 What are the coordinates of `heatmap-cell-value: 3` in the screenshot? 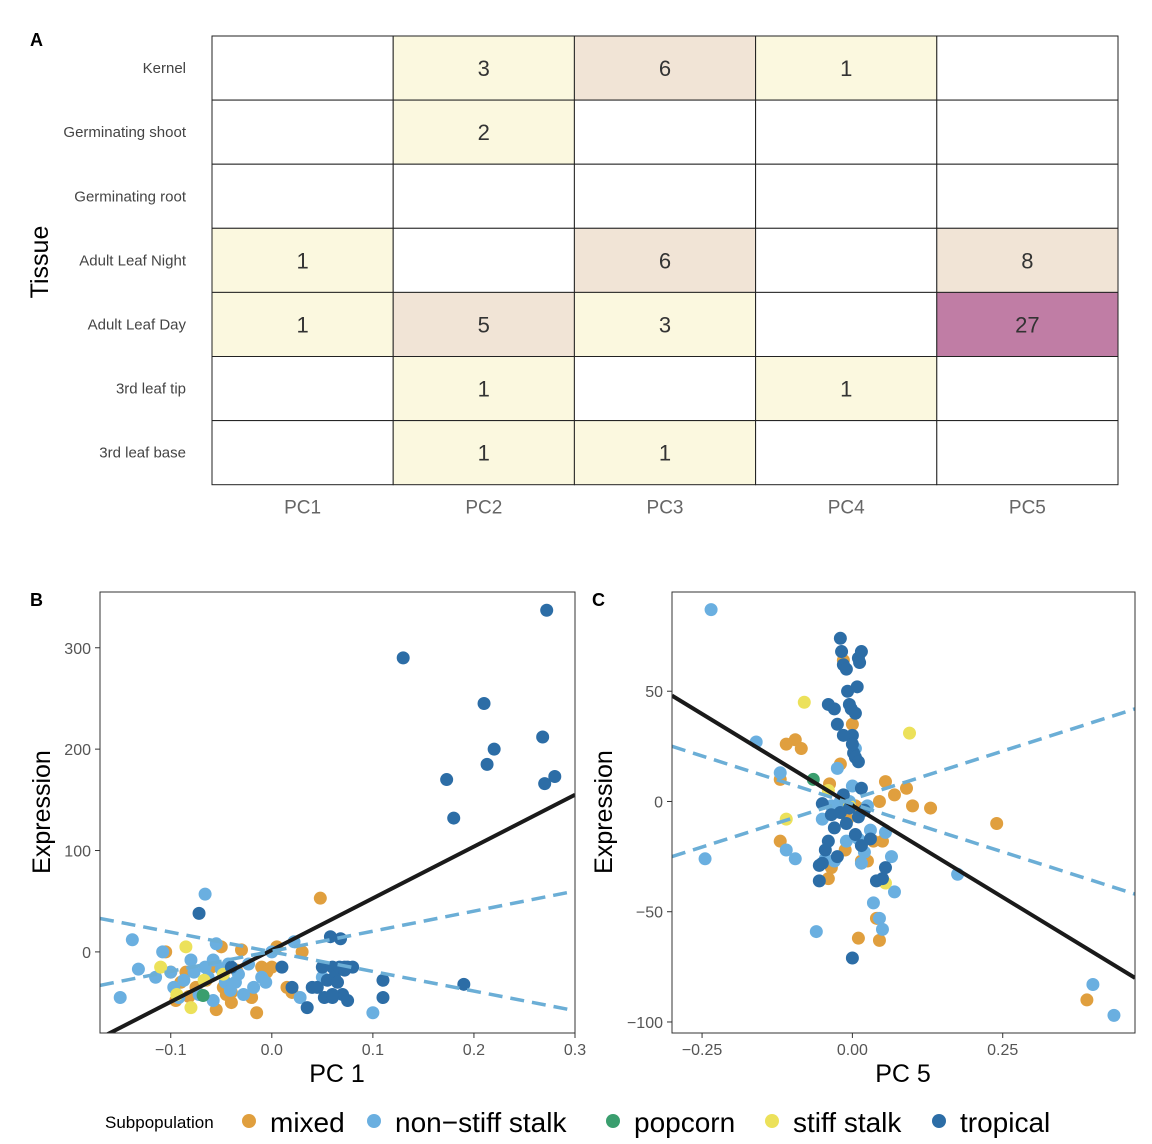 It's located at (665, 324).